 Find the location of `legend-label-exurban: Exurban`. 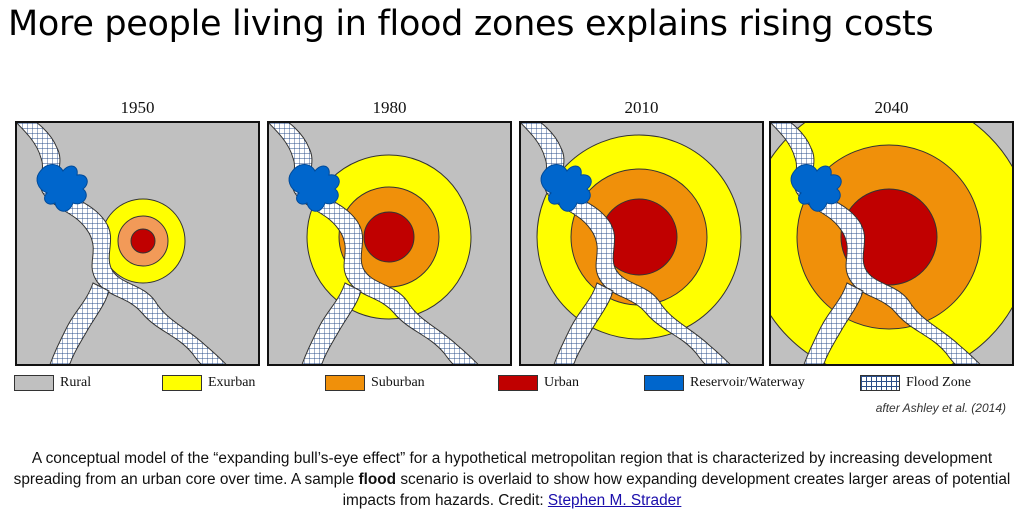

legend-label-exurban: Exurban is located at coordinates (232, 382).